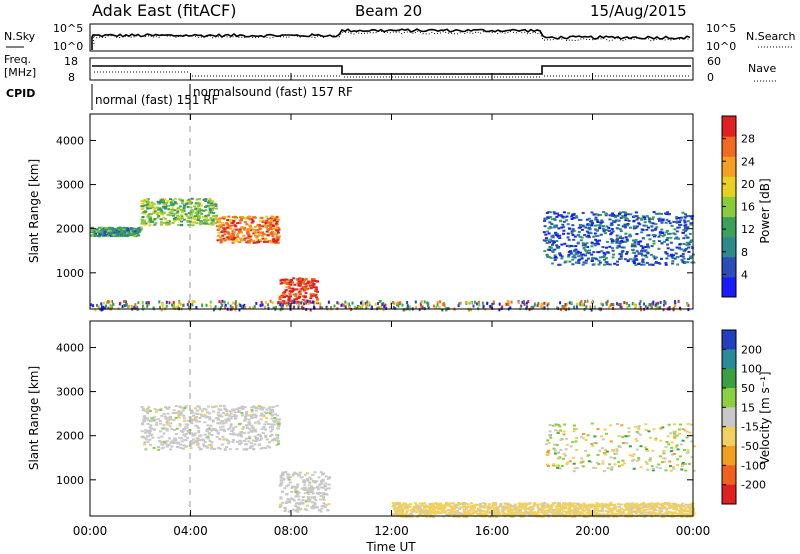 The height and width of the screenshot is (554, 800). I want to click on velocity-ytick-label: 1000, so click(70, 480).